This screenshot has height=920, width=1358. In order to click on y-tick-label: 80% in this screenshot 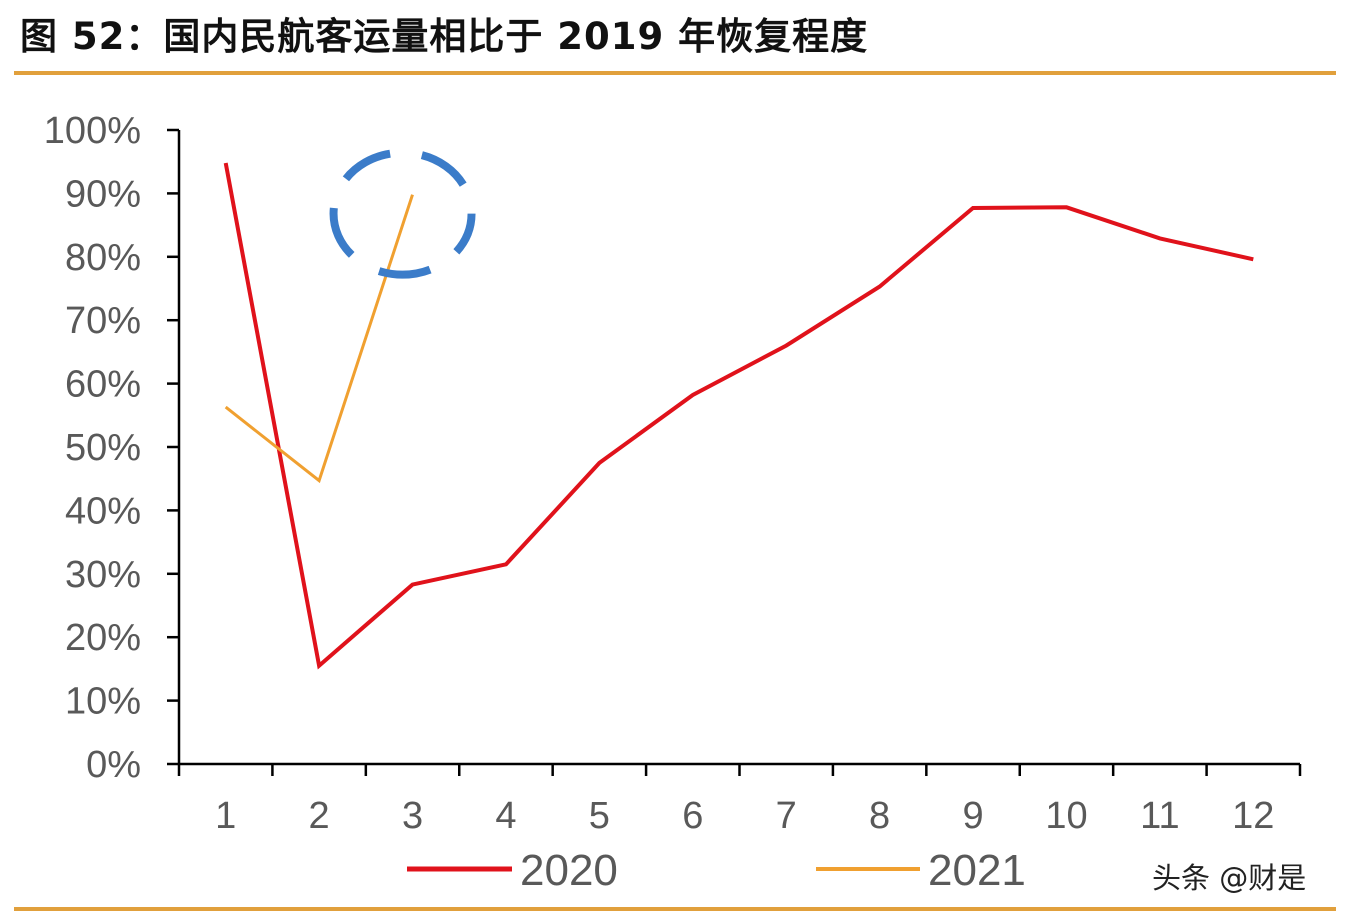, I will do `click(103, 258)`.